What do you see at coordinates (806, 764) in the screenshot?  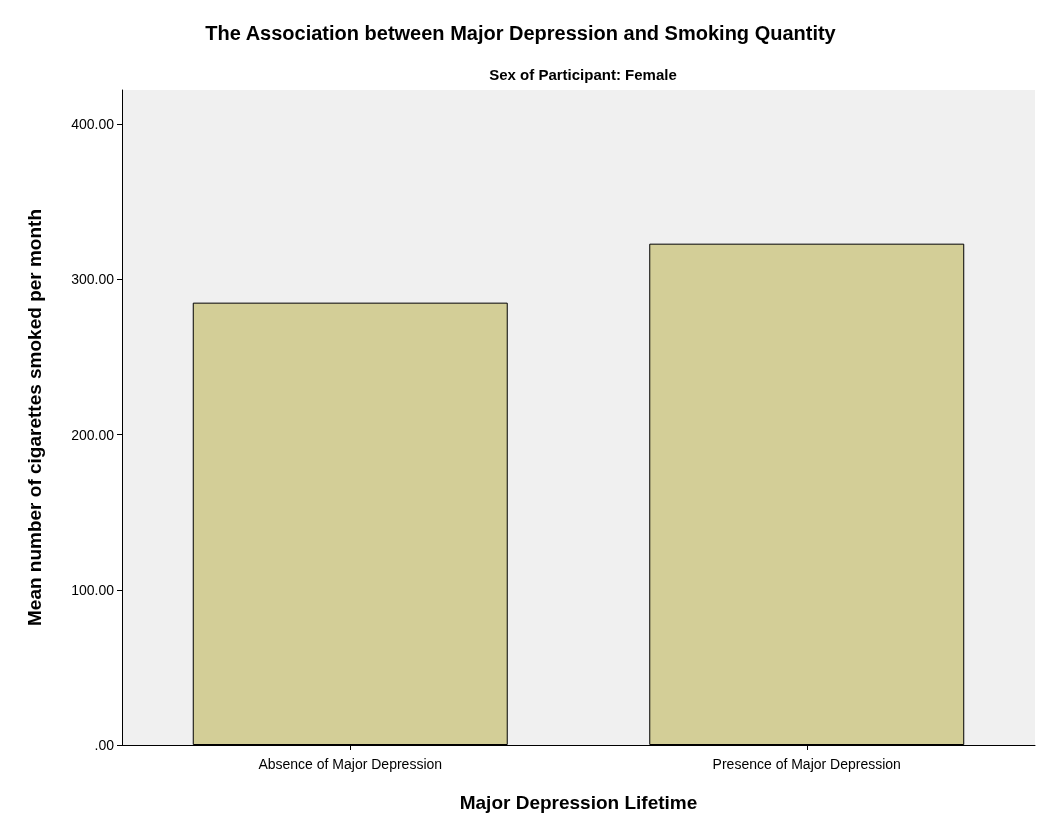 I see `x-tick-label: Presence of Major Depression` at bounding box center [806, 764].